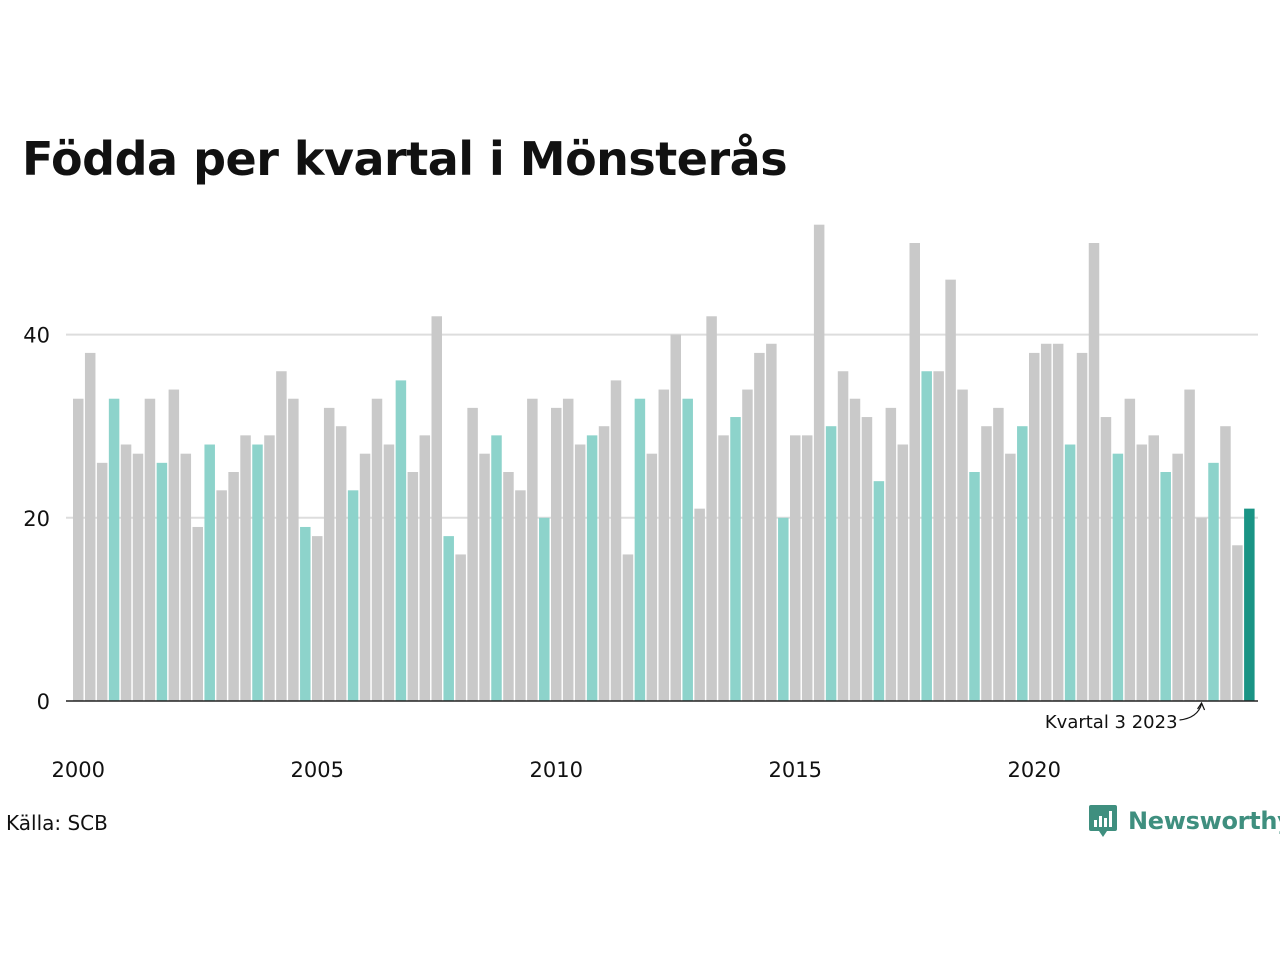 Image resolution: width=1280 pixels, height=960 pixels. Describe the element at coordinates (1204, 821) in the screenshot. I see `brand-name: Newsworthy` at that location.